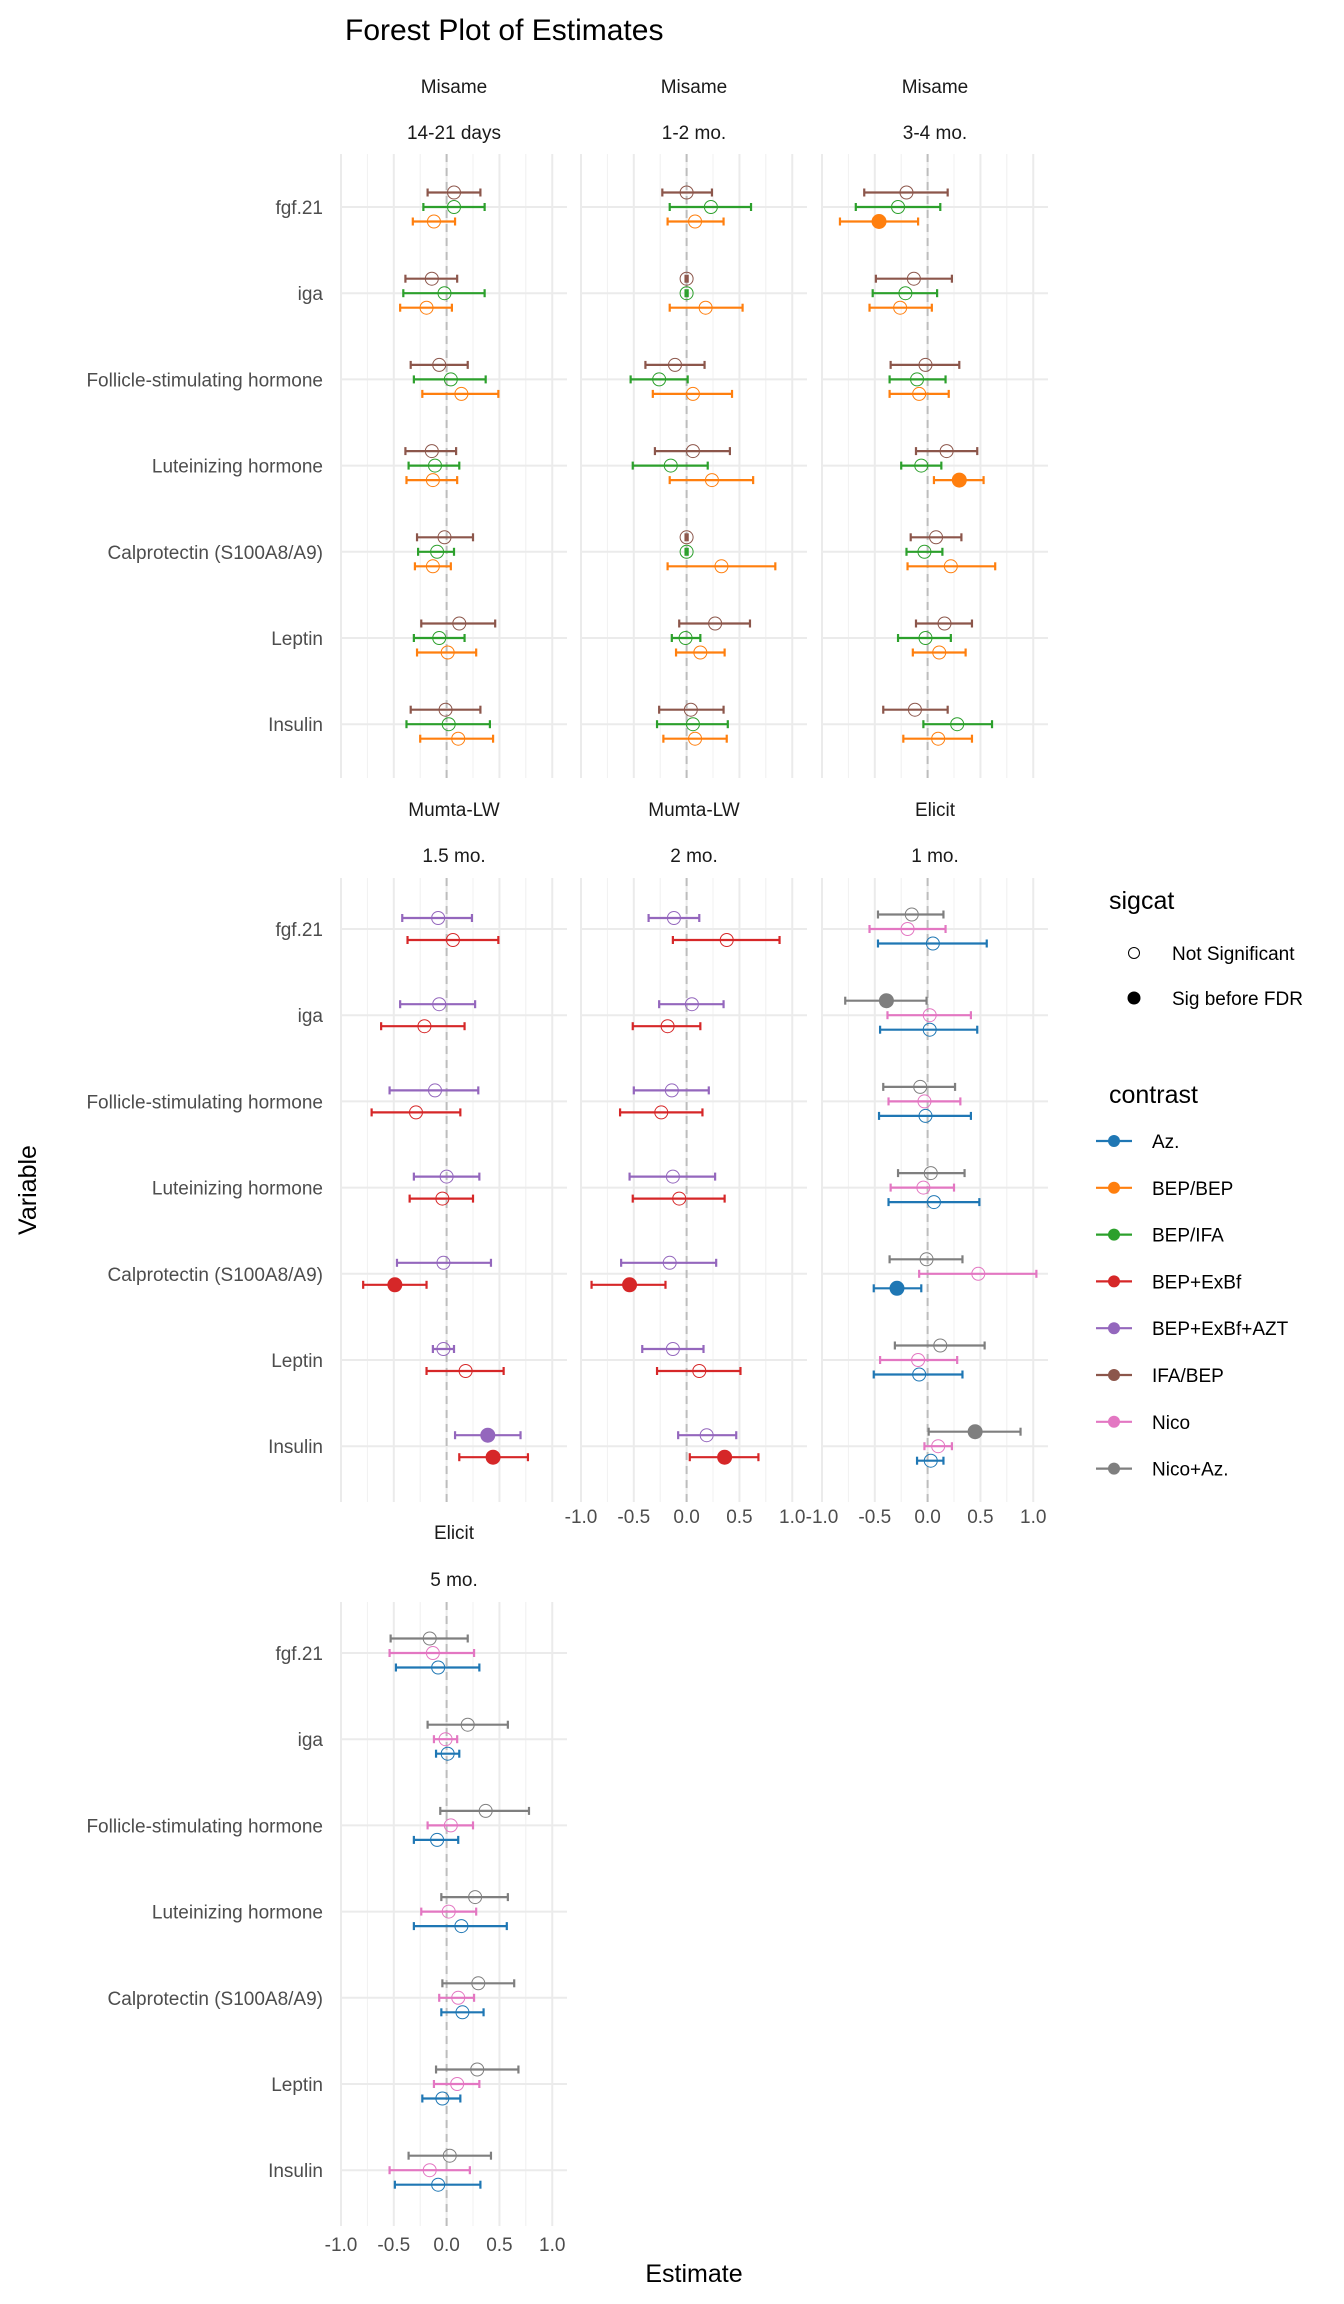  I want to click on estimate-ifa-bep-leptin, so click(715, 623).